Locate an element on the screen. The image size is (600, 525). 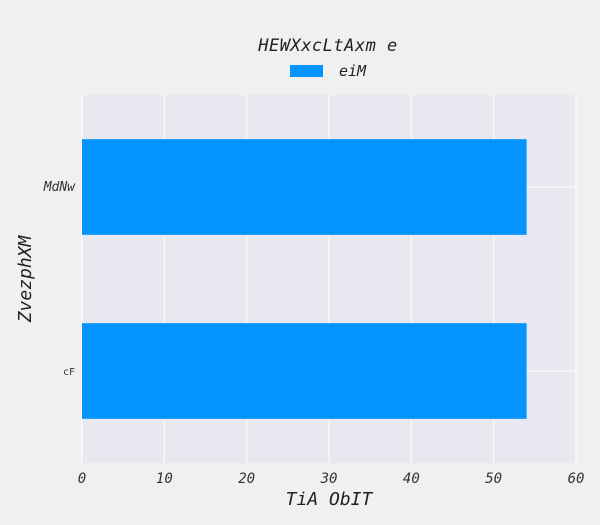
y-tick-label: cF is located at coordinates (69, 372).